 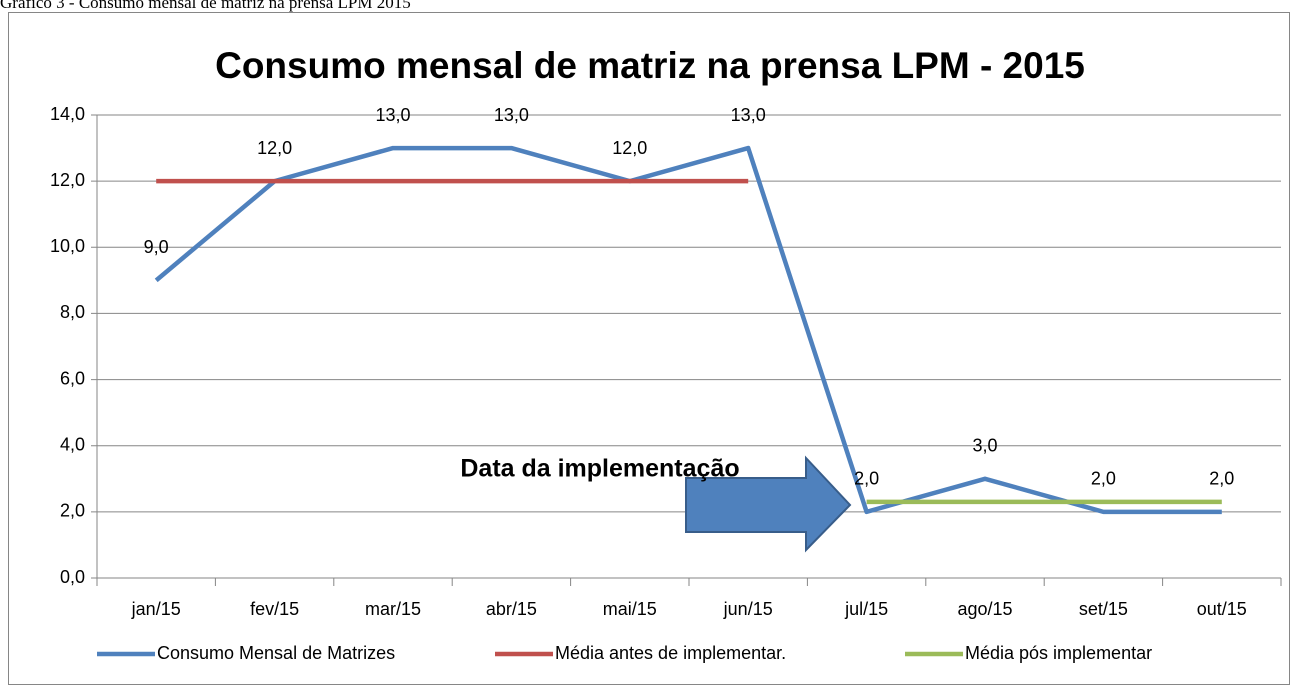 What do you see at coordinates (72, 378) in the screenshot?
I see `y-tick-label: 6,0` at bounding box center [72, 378].